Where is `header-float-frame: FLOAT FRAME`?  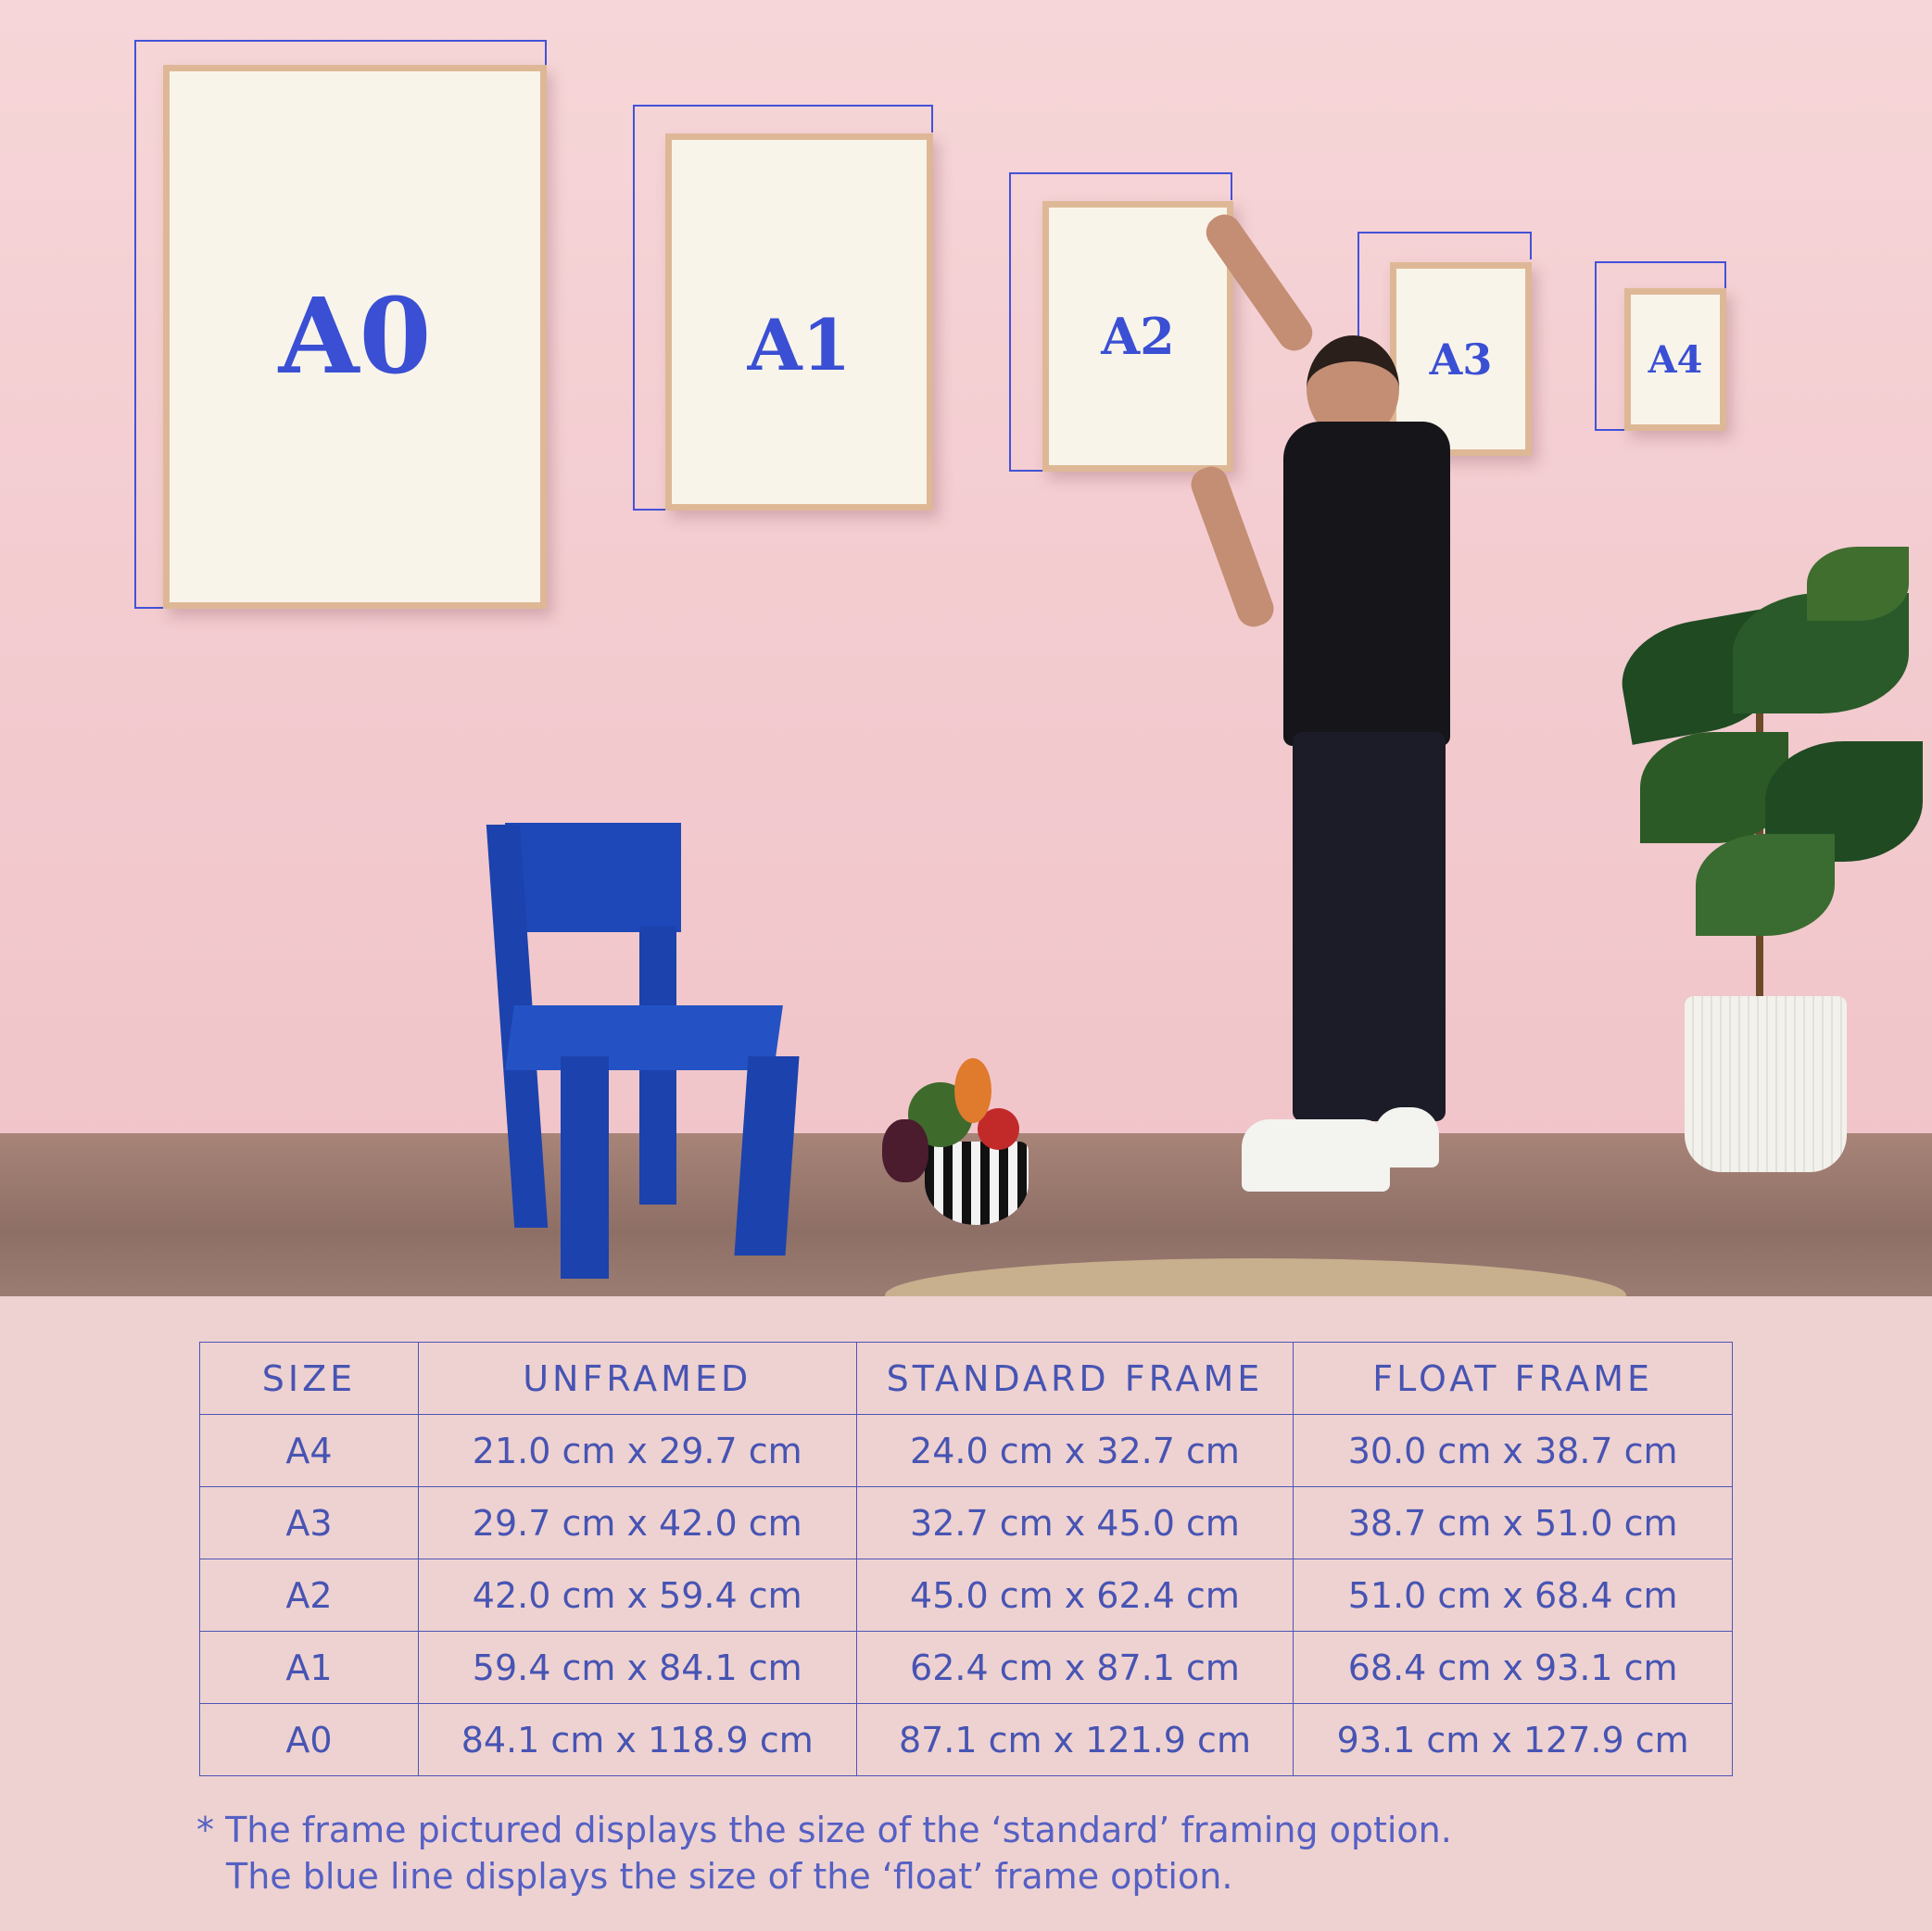 header-float-frame: FLOAT FRAME is located at coordinates (1513, 1378).